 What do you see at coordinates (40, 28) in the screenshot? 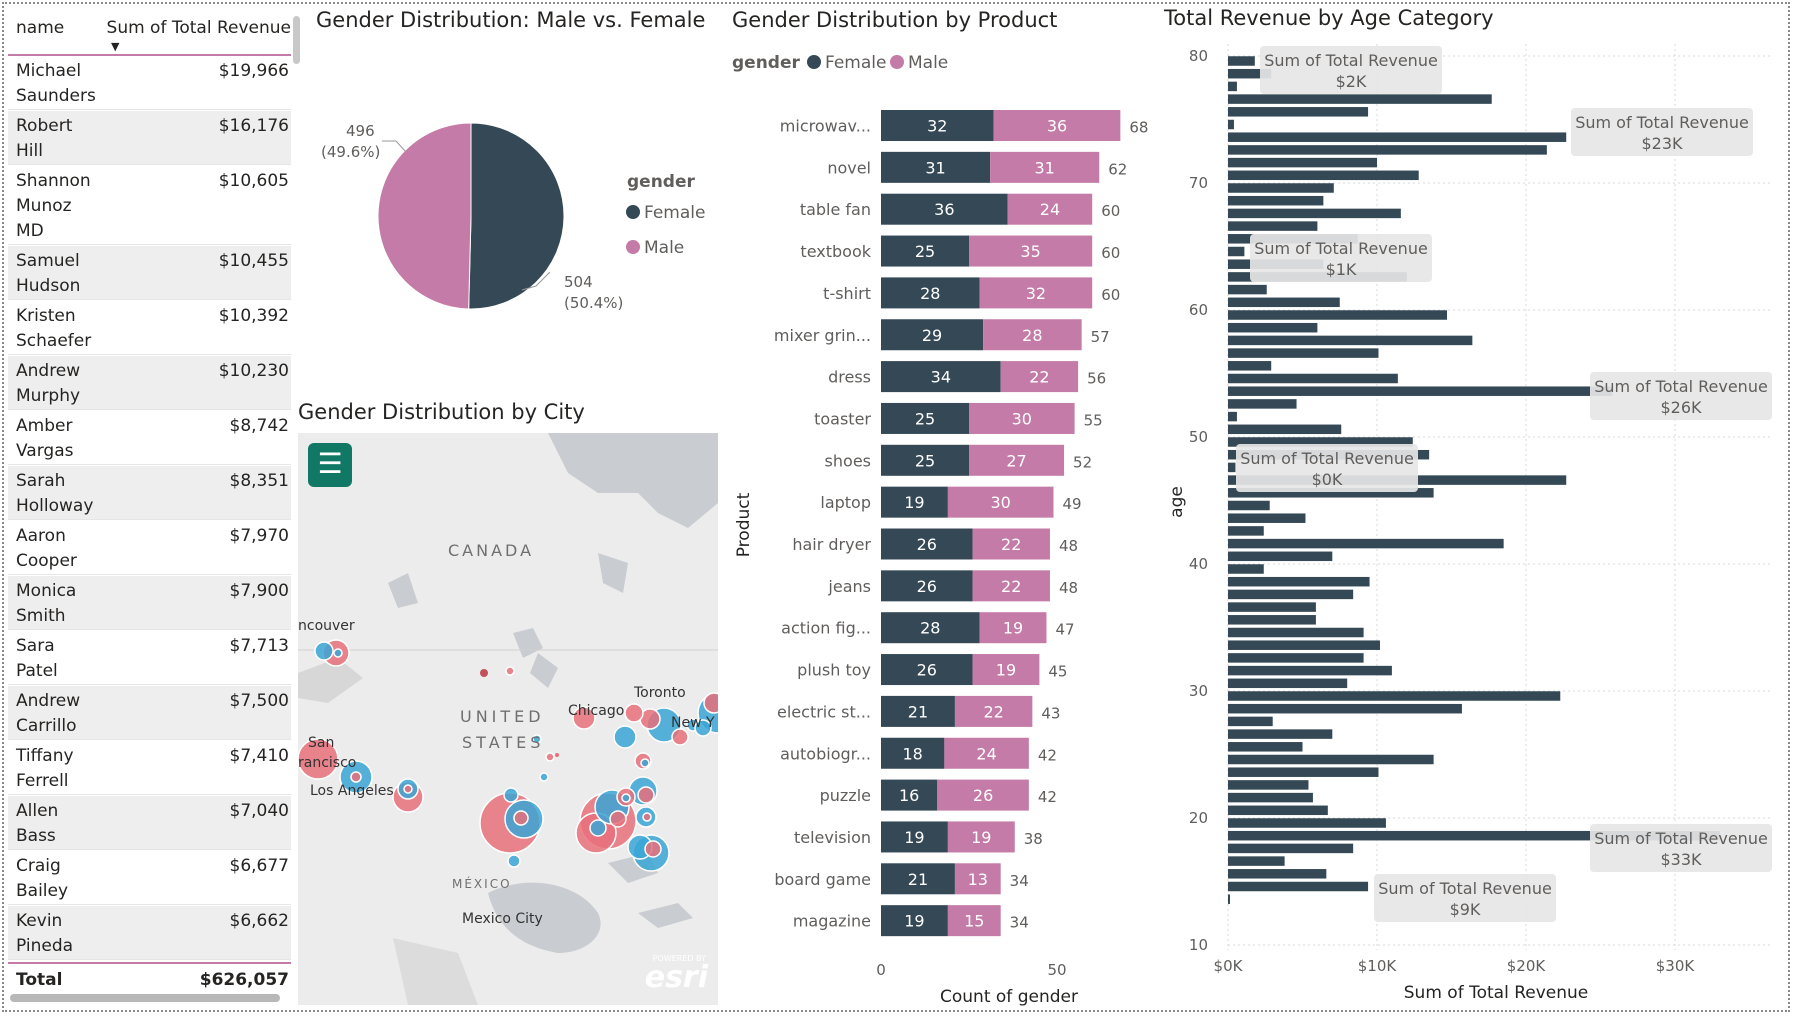
I see `column-header-name: name` at bounding box center [40, 28].